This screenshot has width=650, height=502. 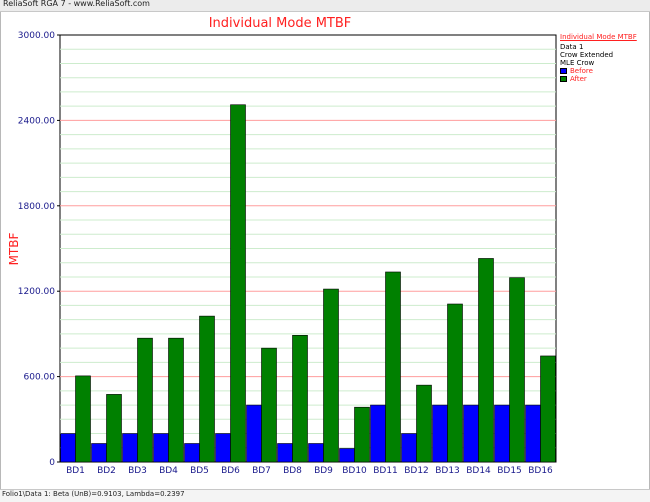 I want to click on bar-before-bd15, so click(x=502, y=433).